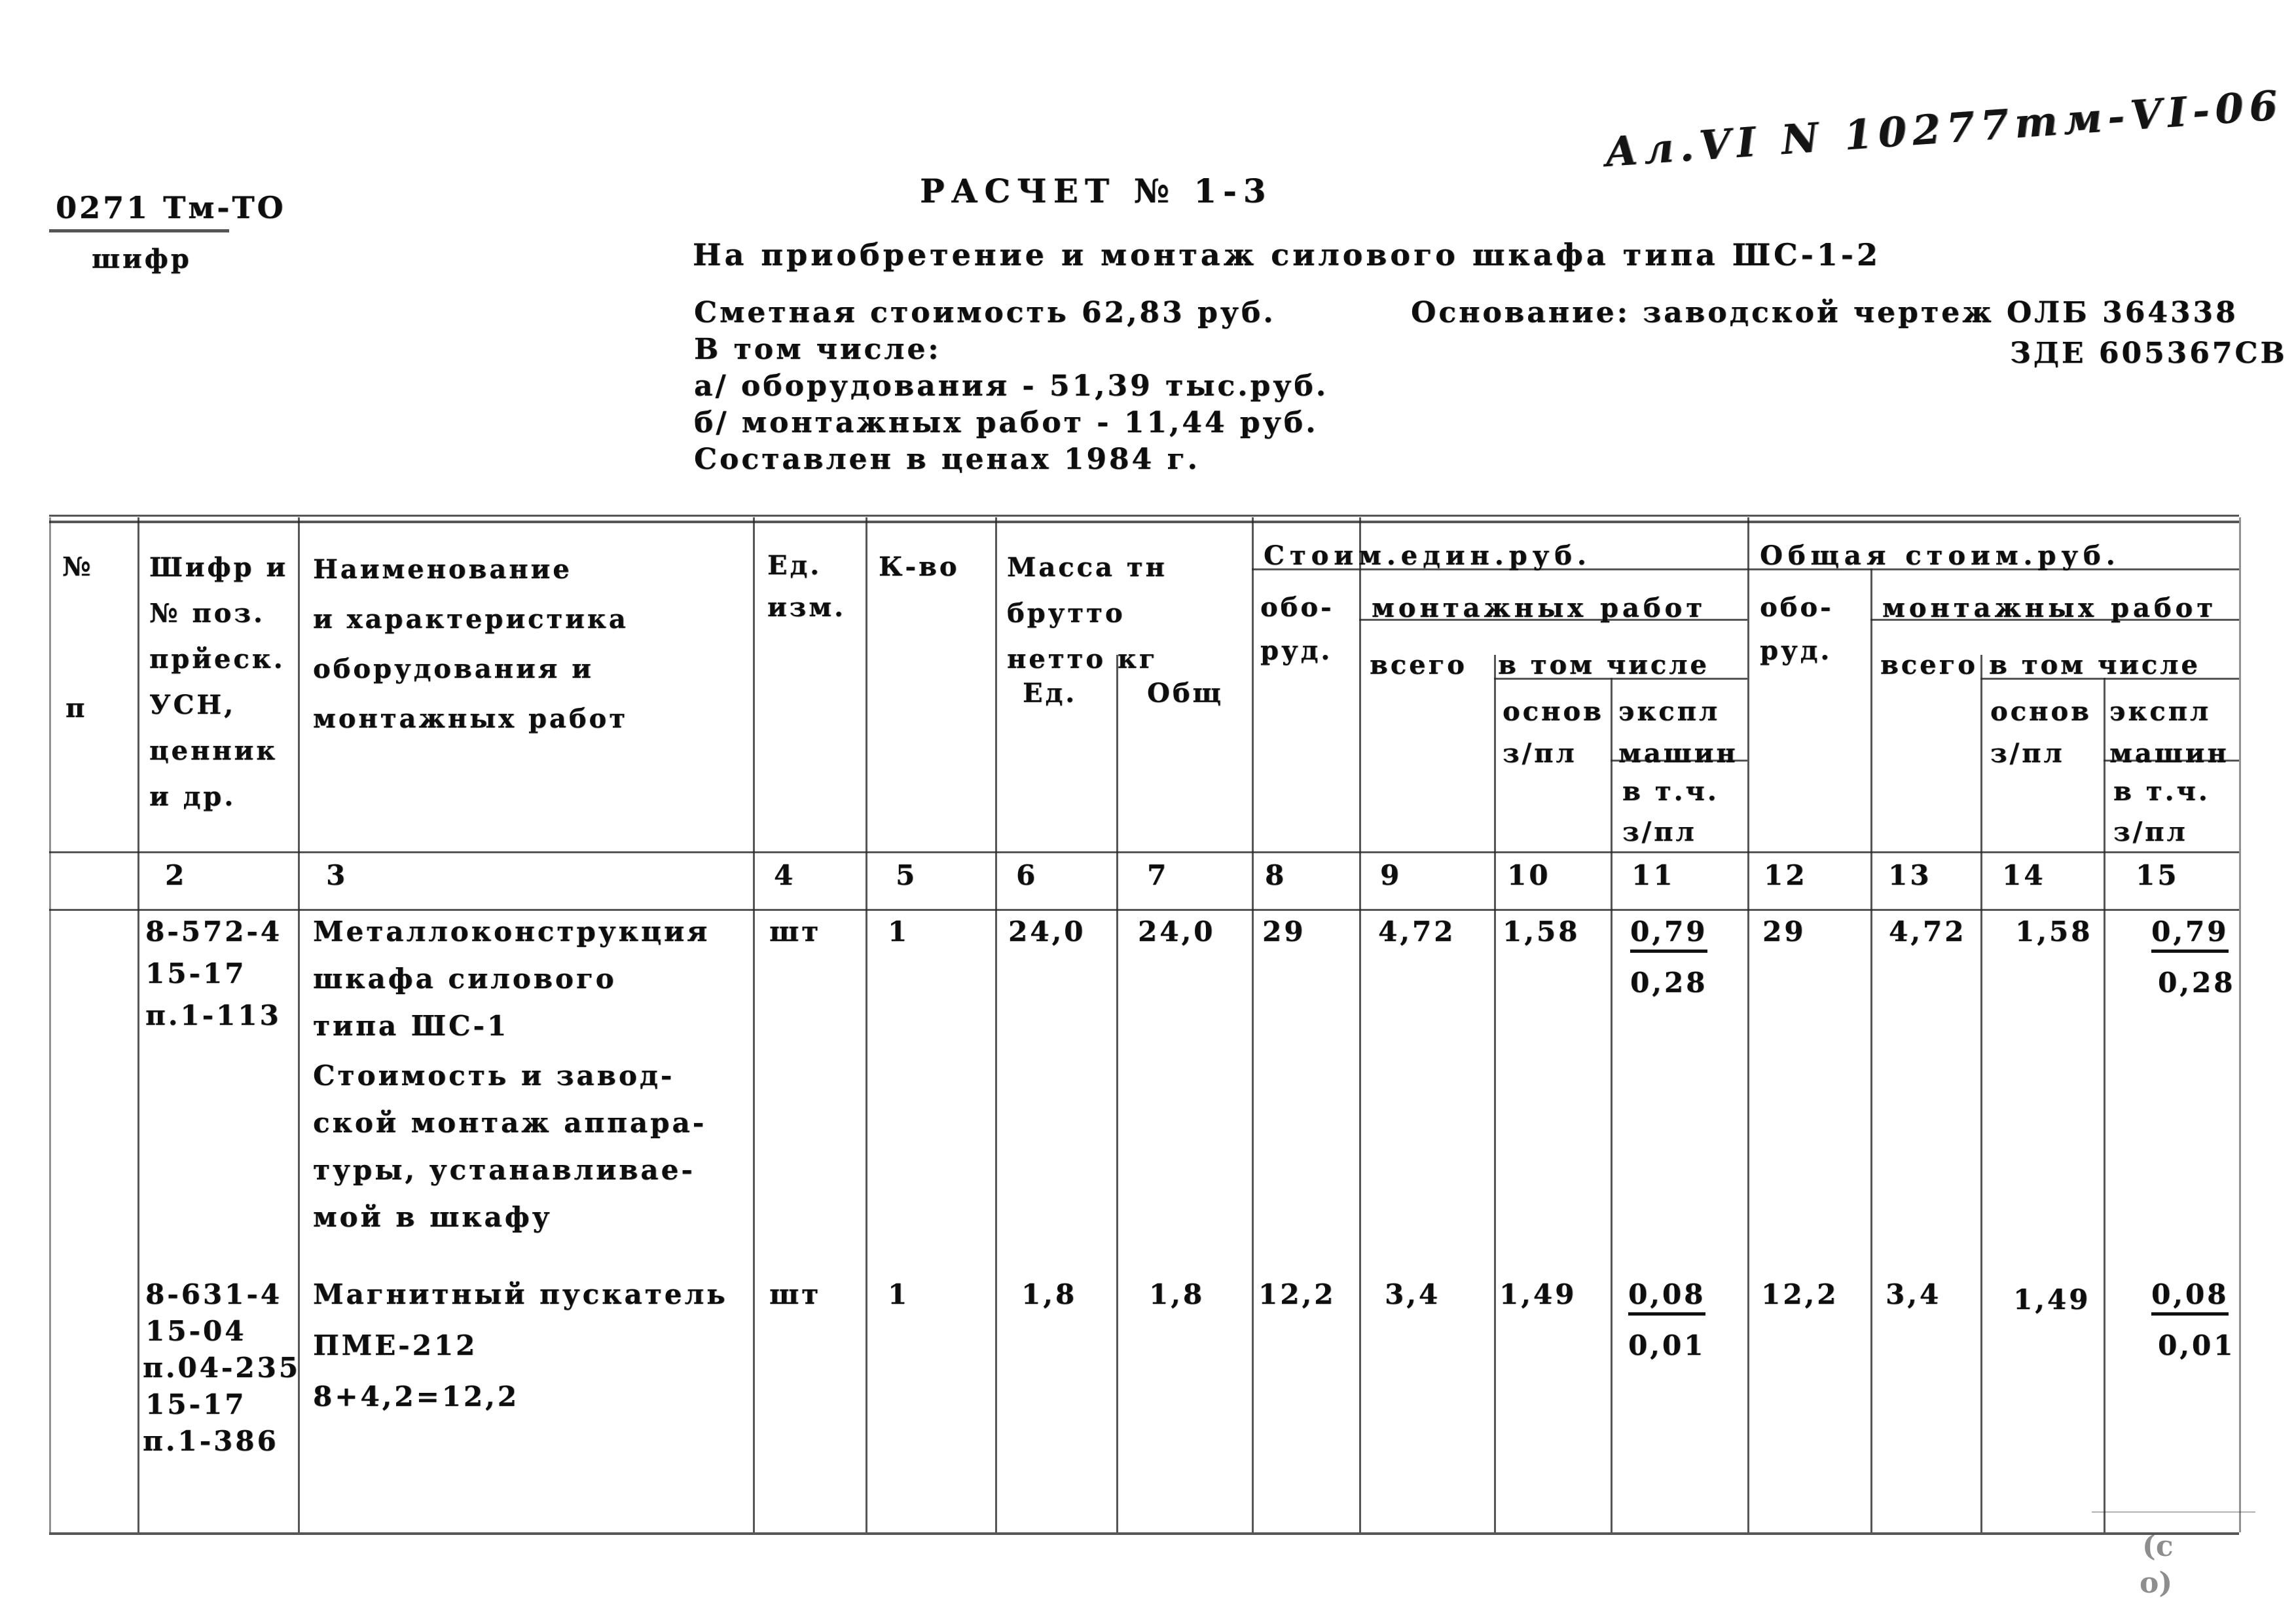 The width and height of the screenshot is (2296, 1624). Describe the element at coordinates (411, 1026) in the screenshot. I see `row-name-line: типа ШС-1` at that location.